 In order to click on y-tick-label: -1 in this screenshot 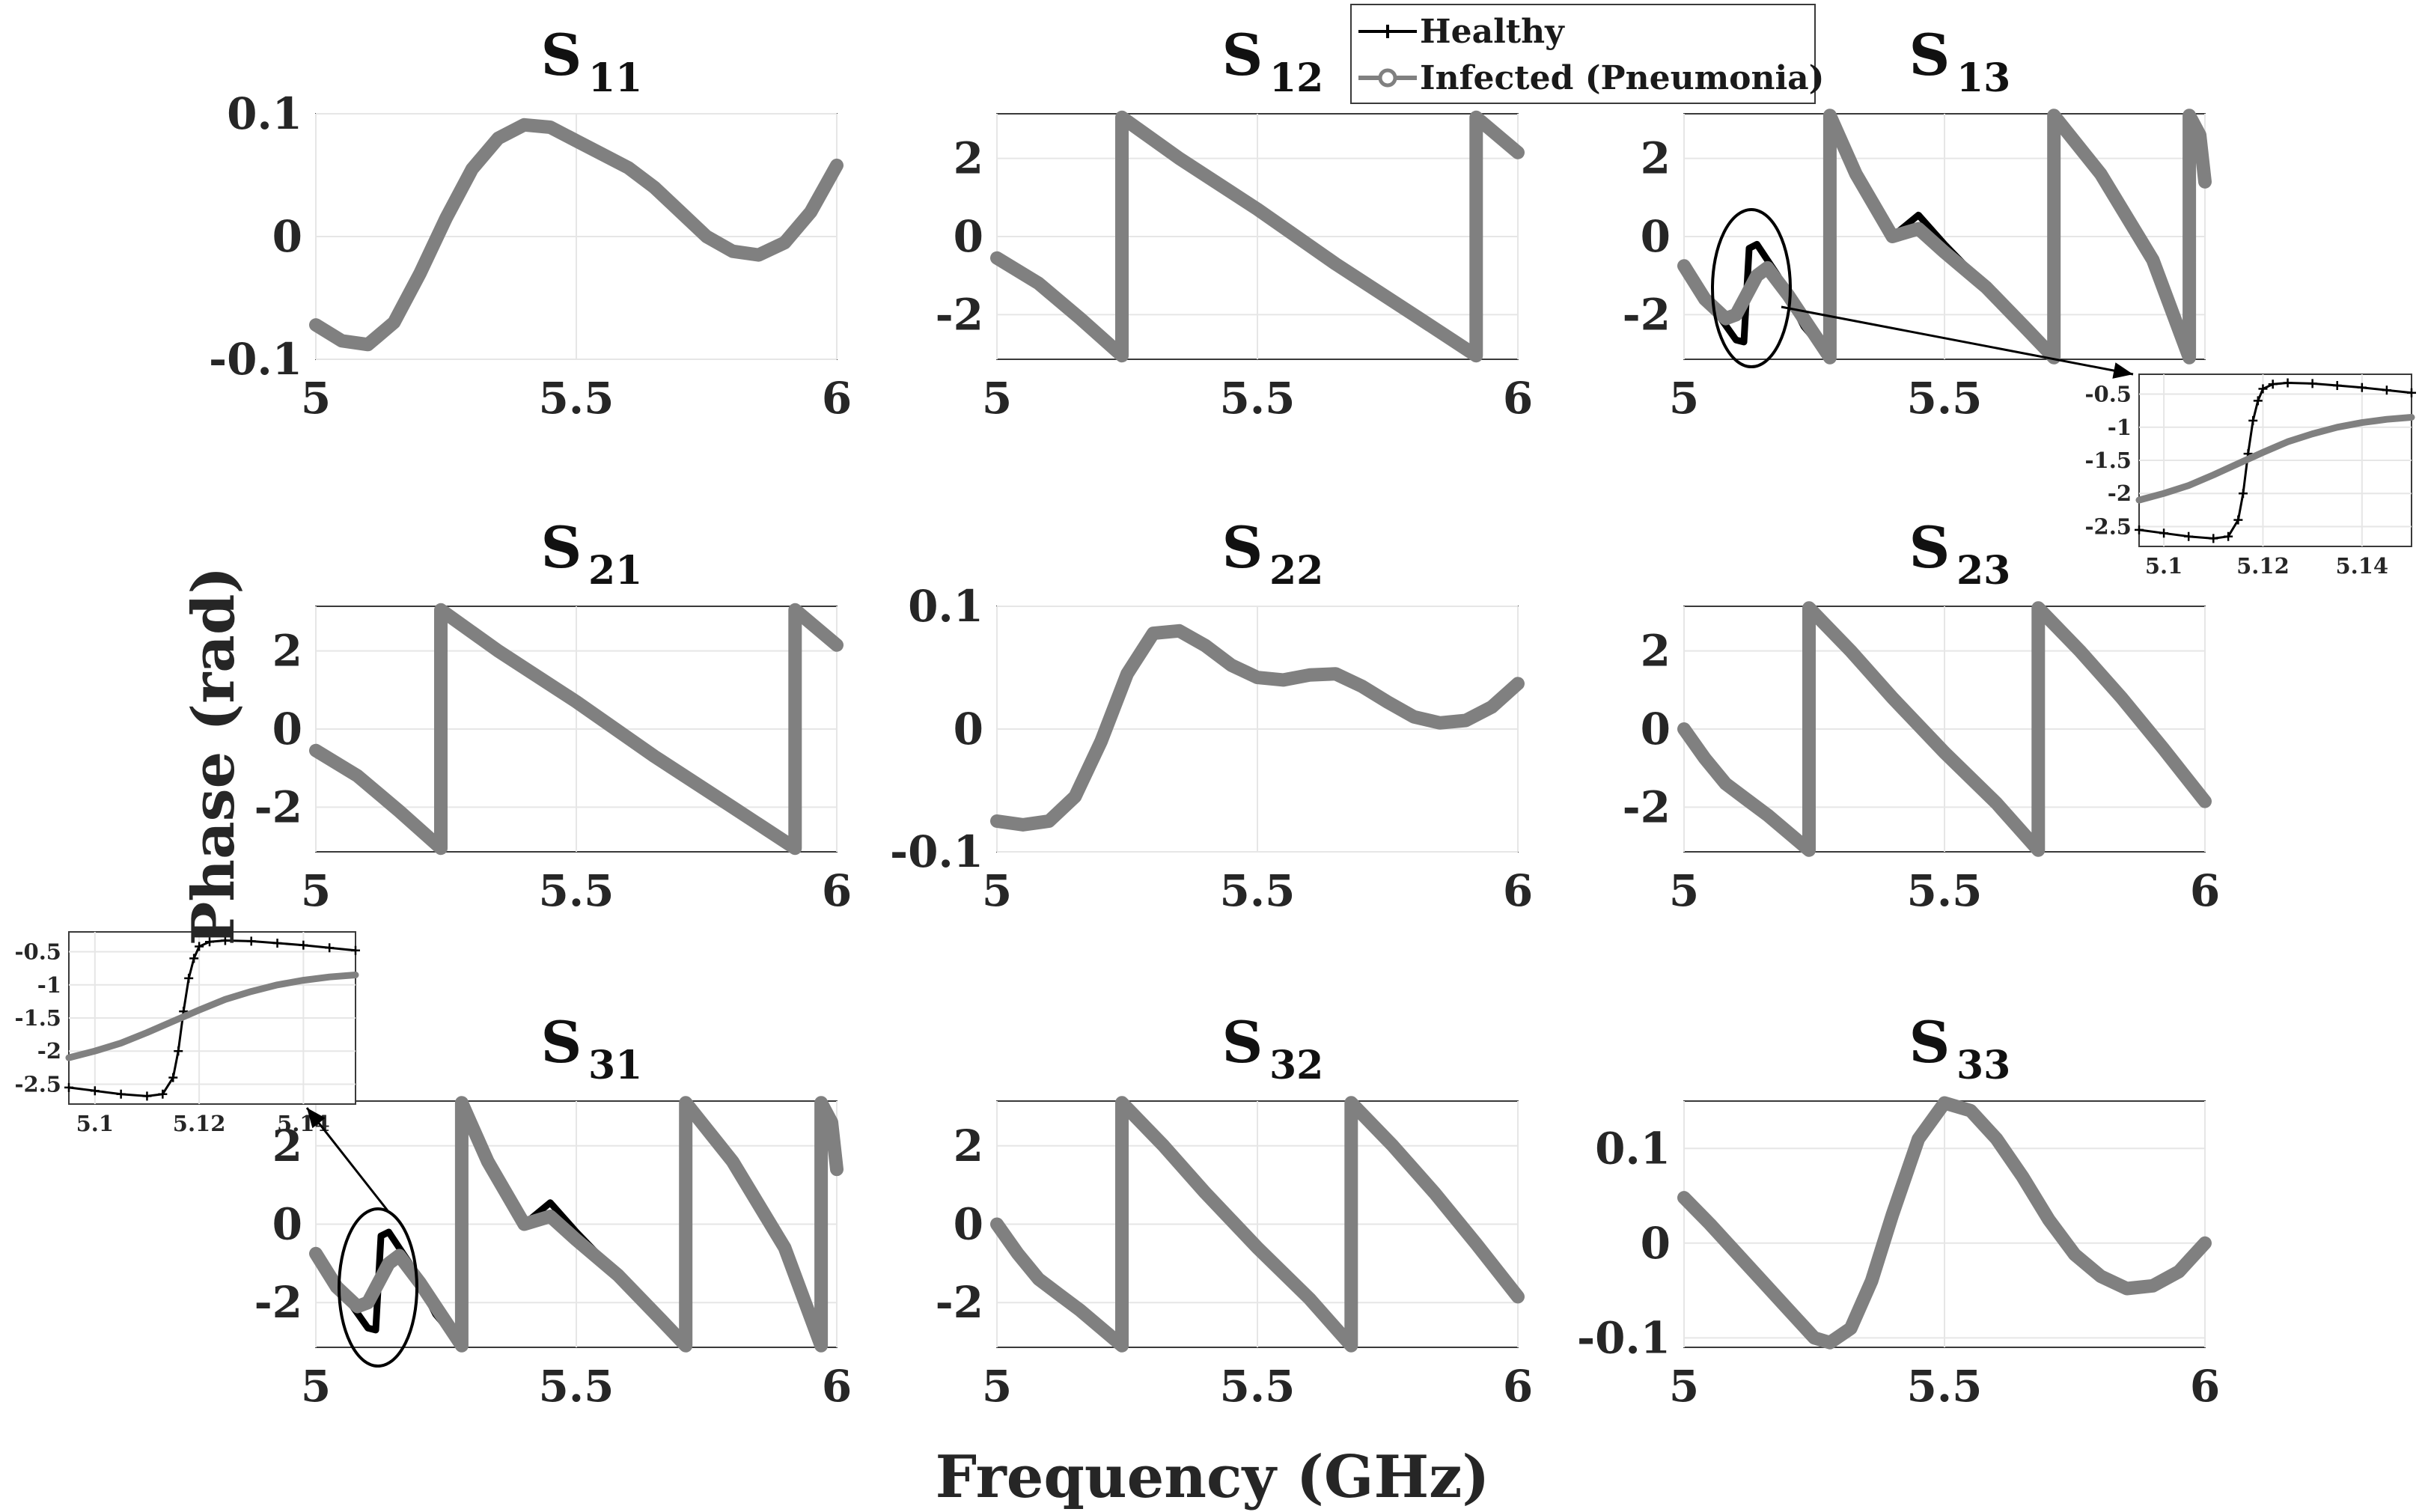, I will do `click(2120, 427)`.